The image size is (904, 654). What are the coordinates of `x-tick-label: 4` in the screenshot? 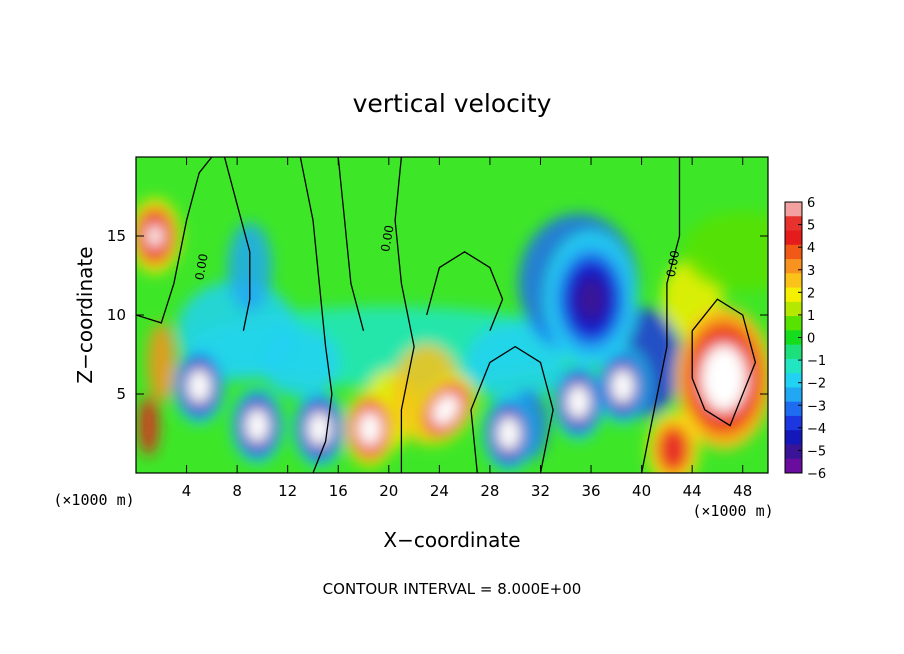 It's located at (187, 491).